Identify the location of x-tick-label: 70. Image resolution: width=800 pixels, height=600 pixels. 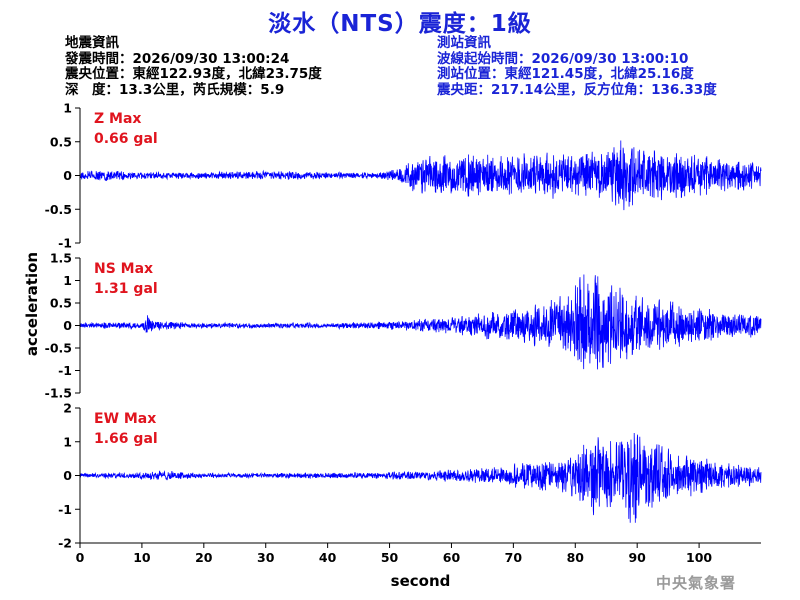
(514, 557).